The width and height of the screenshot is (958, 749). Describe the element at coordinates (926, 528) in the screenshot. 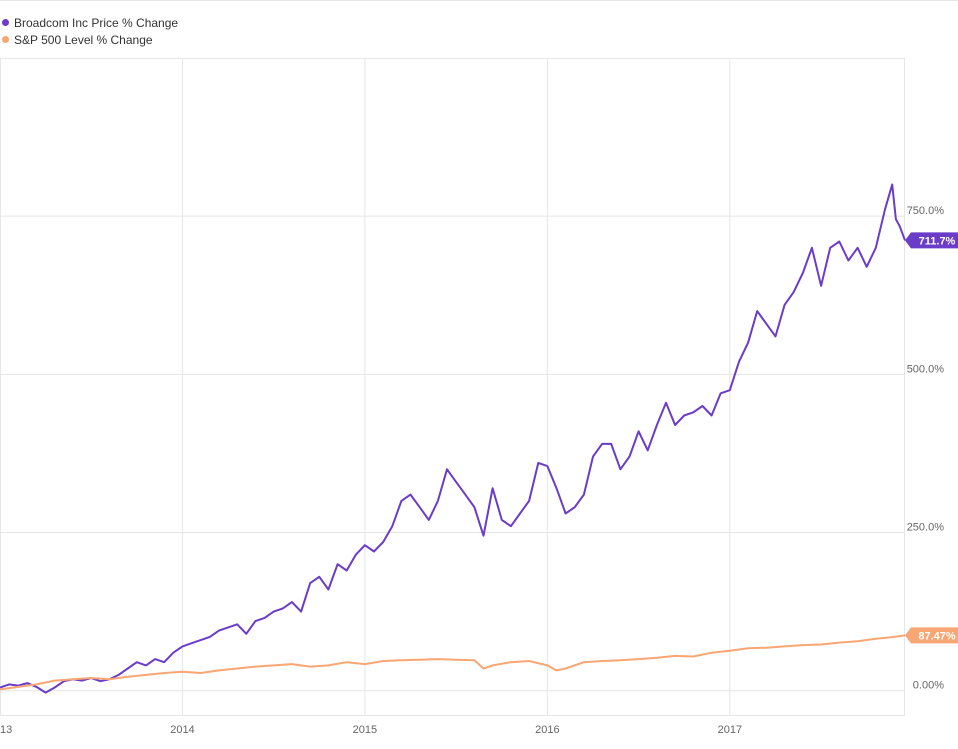

I see `y-tick-label: 250.0%` at that location.